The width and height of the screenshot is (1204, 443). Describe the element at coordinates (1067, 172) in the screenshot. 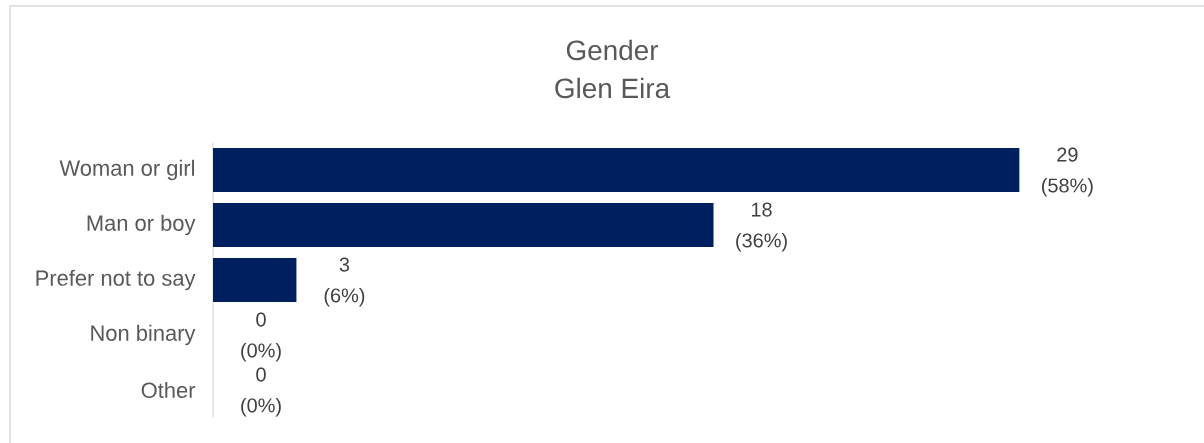

I see `data-label: 29 (58%)` at that location.